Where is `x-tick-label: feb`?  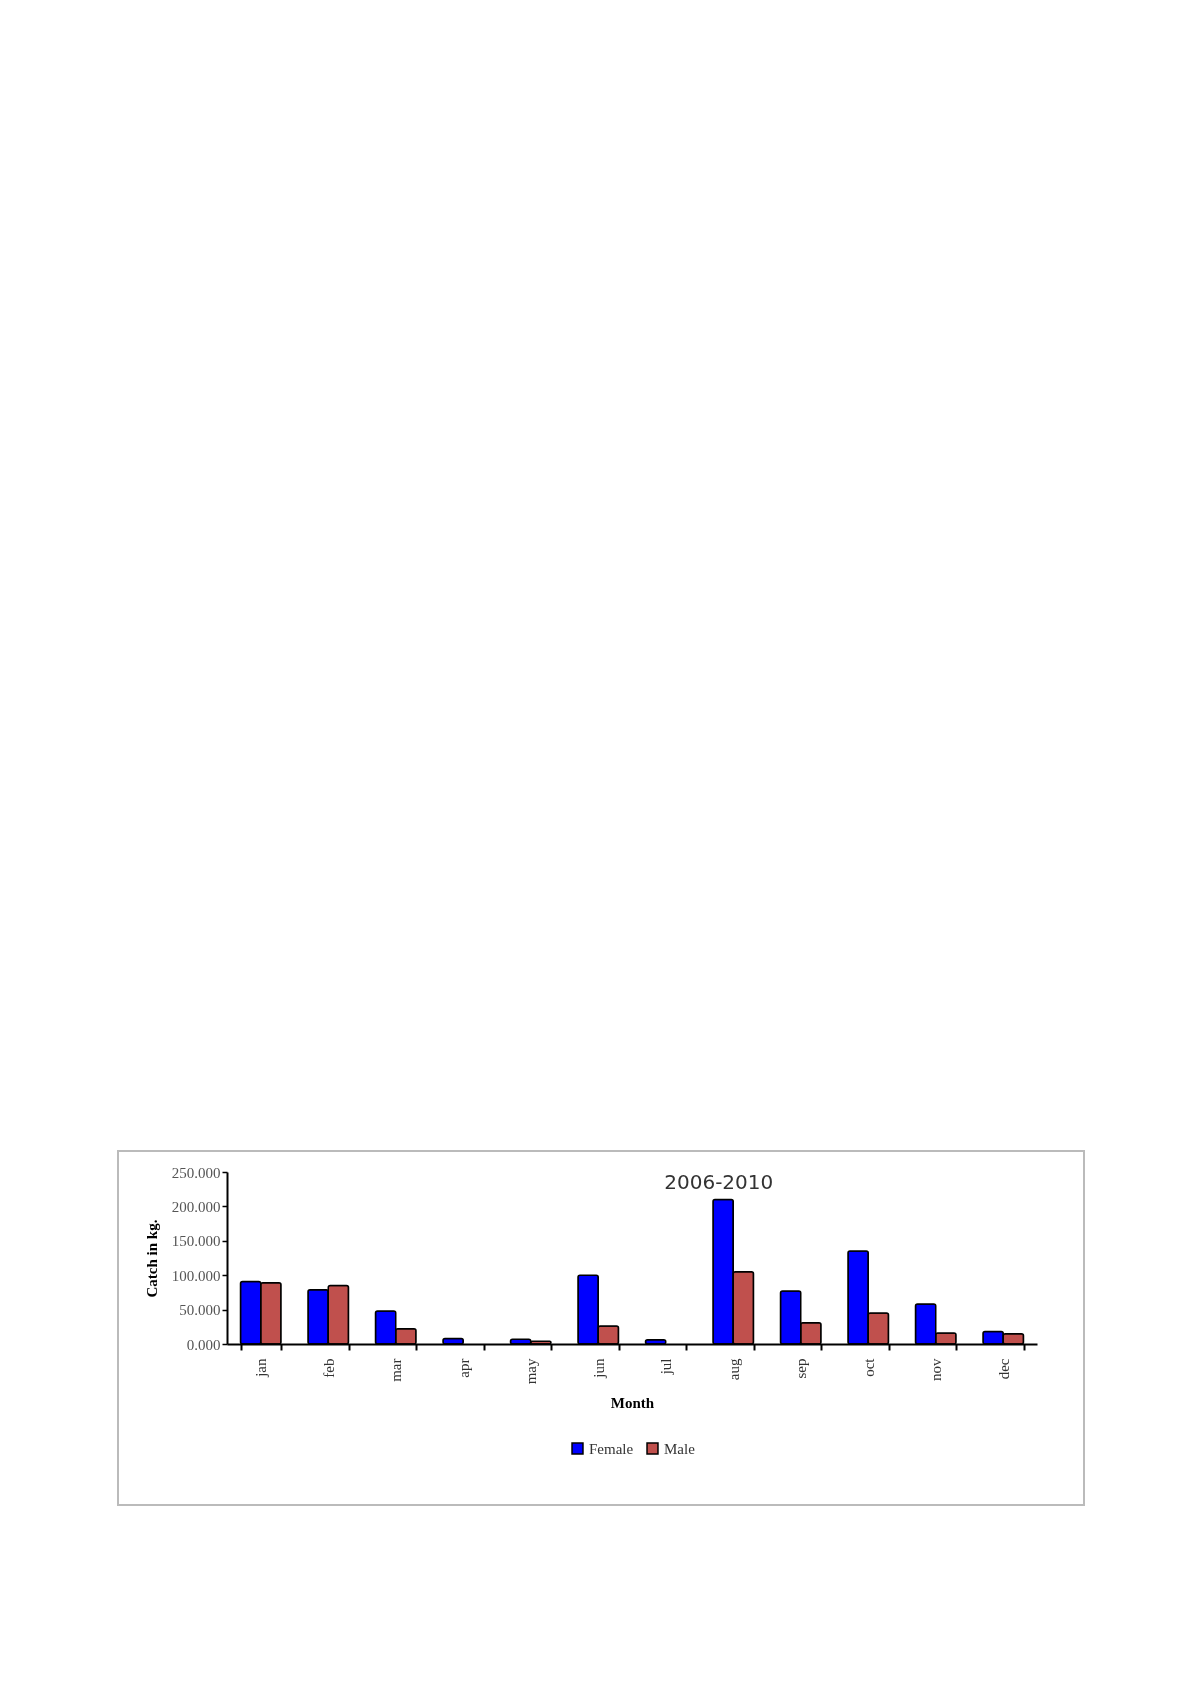
x-tick-label: feb is located at coordinates (328, 1368).